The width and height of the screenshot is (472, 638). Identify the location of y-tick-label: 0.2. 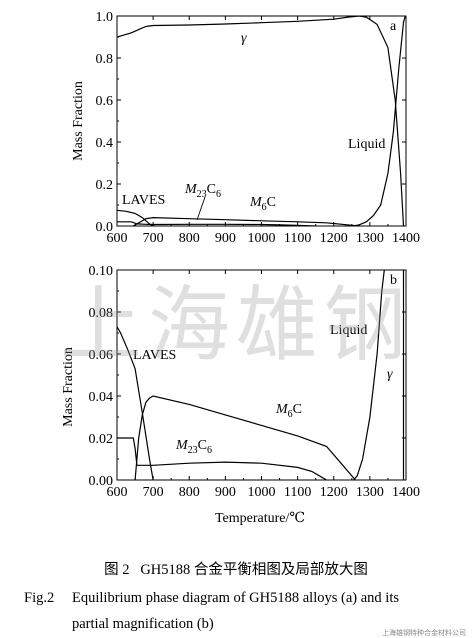
(105, 185).